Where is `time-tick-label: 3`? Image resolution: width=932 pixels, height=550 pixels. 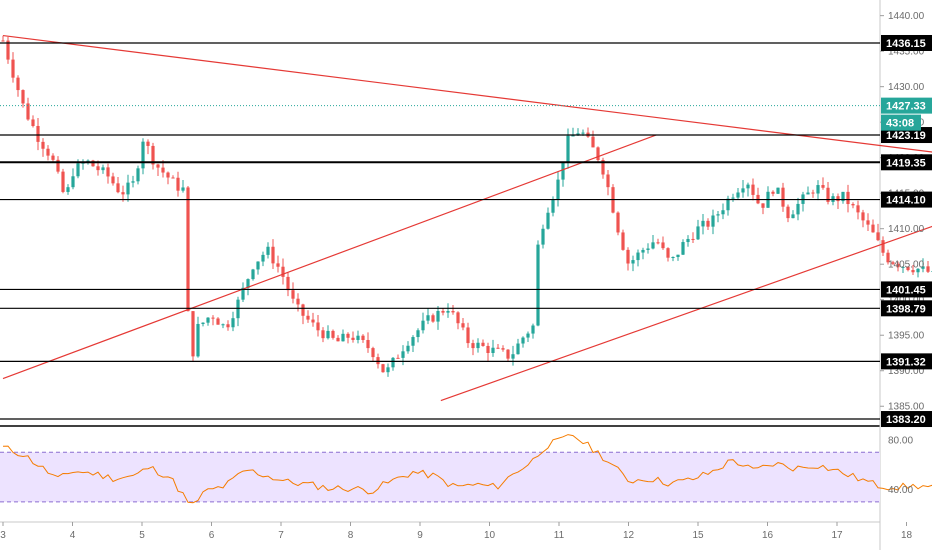 time-tick-label: 3 is located at coordinates (3, 535).